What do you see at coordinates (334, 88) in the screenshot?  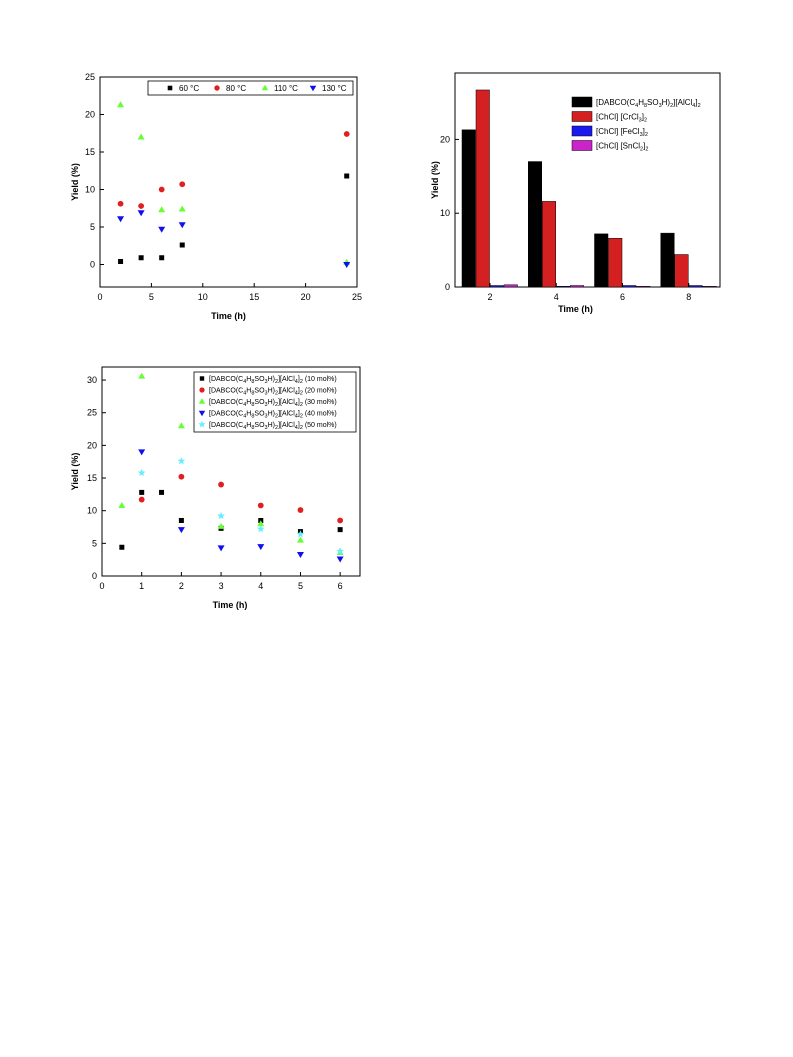 I see `legend-label: 130 °C` at bounding box center [334, 88].